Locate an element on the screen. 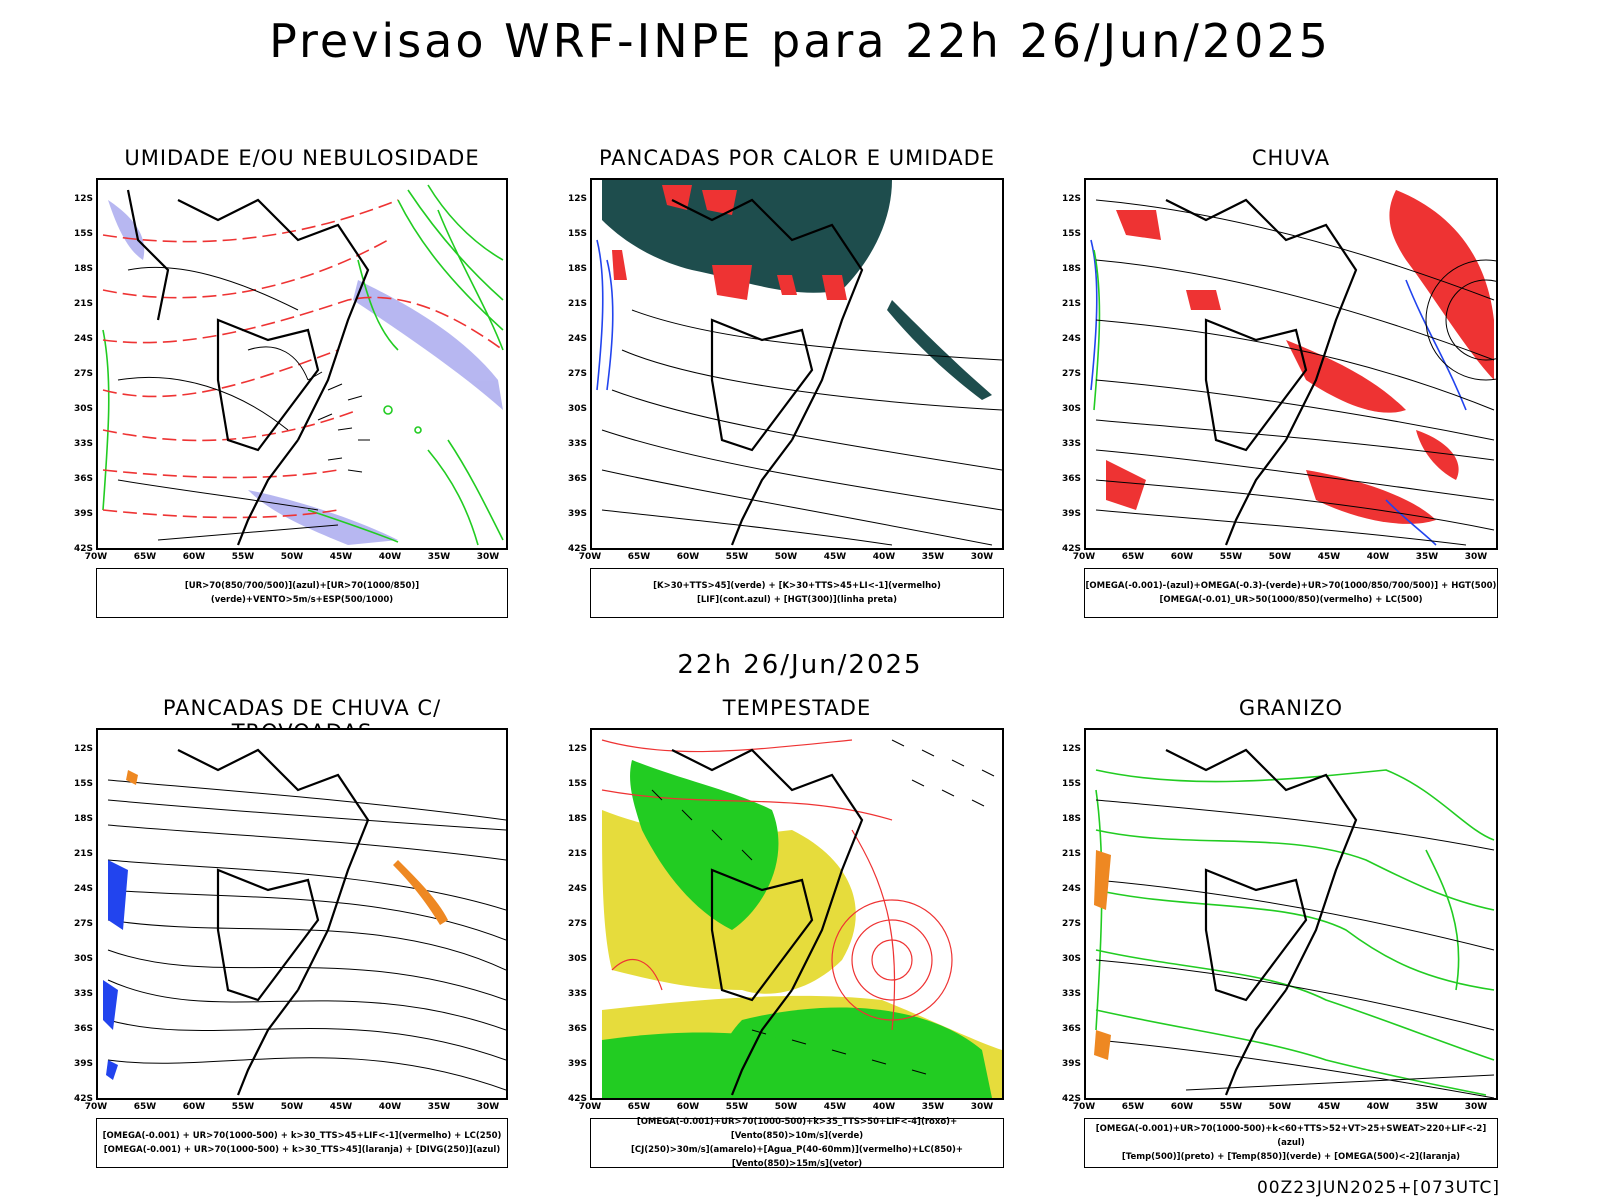 This screenshot has height=1200, width=1600. forecast-run-label: 00Z23JUN2025+[073UTC] is located at coordinates (1378, 1188).